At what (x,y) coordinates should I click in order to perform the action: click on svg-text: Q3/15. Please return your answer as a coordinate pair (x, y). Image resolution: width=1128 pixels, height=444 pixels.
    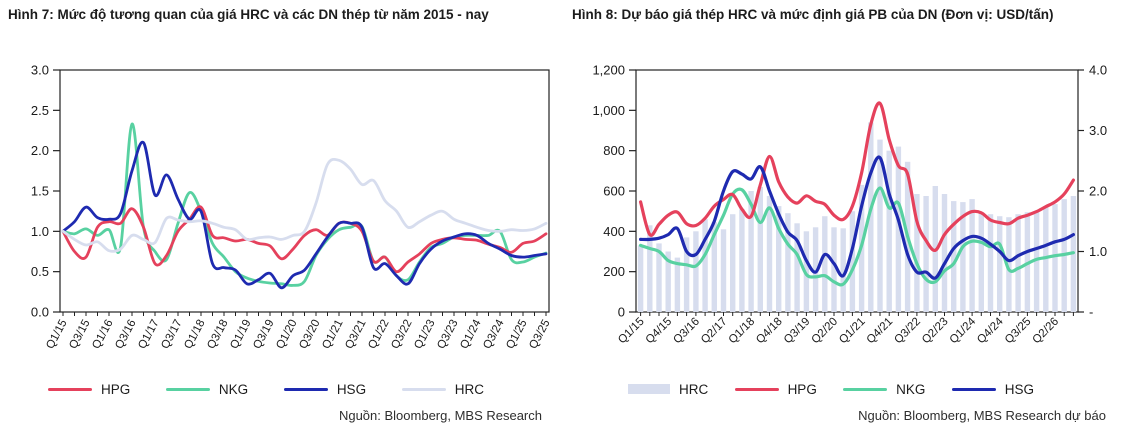
    Looking at the image, I should click on (79, 334).